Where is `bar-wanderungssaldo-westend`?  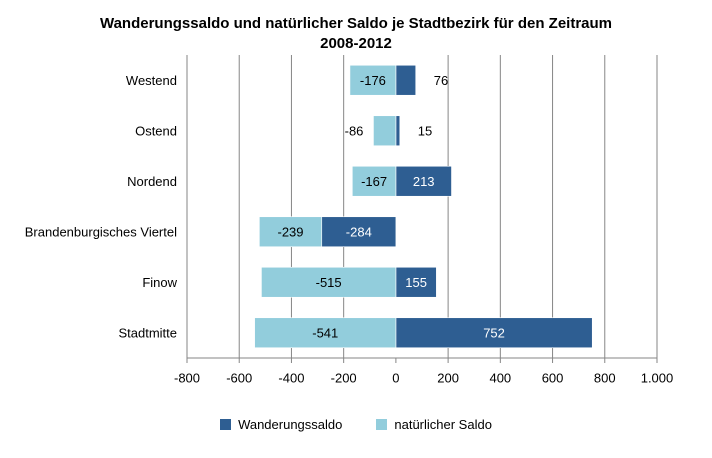
bar-wanderungssaldo-westend is located at coordinates (406, 80).